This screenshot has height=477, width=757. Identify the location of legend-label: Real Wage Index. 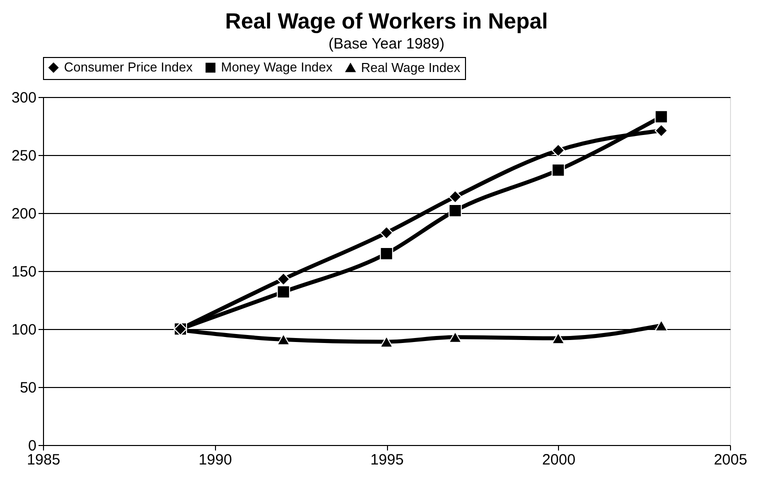
(411, 67).